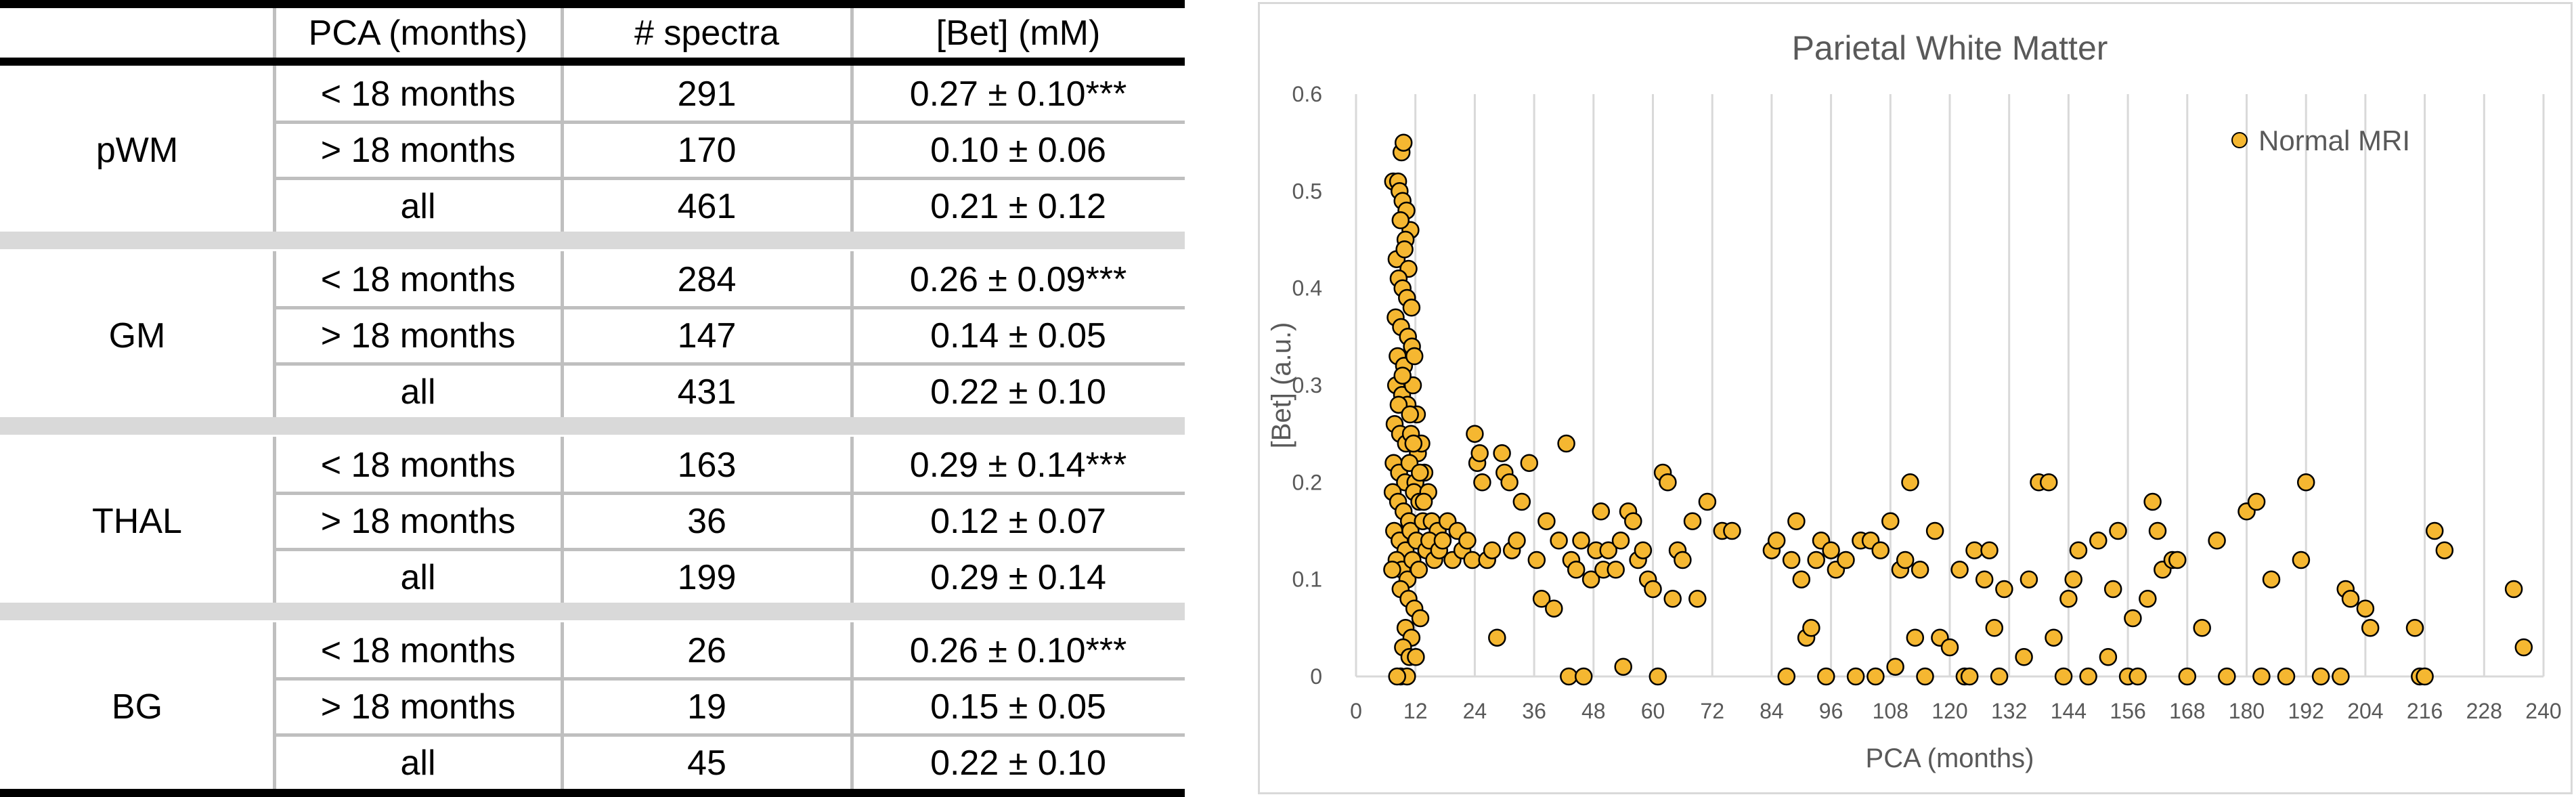  What do you see at coordinates (1949, 711) in the screenshot?
I see `x-tick-label: 120` at bounding box center [1949, 711].